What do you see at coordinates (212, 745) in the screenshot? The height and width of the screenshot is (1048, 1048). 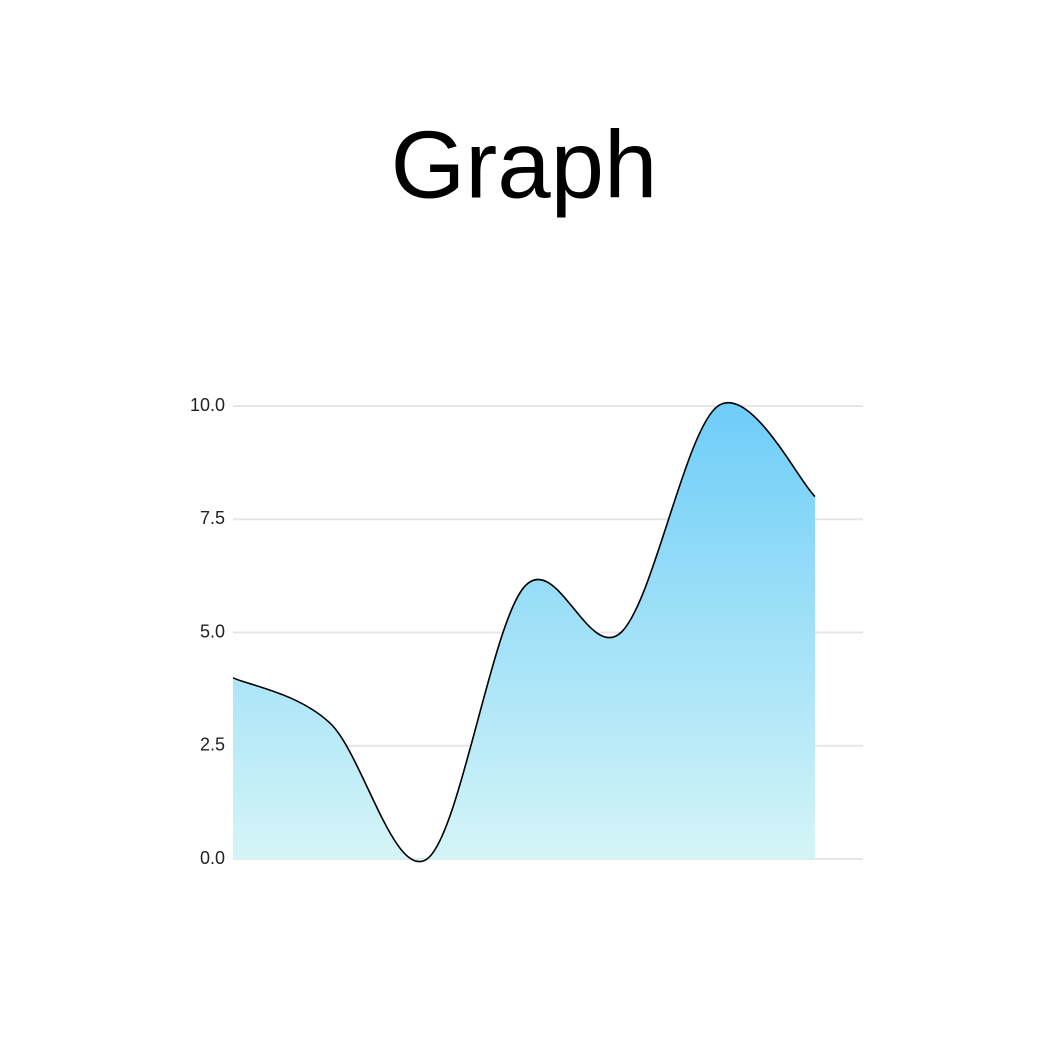 I see `y-tick-label: 2.5` at bounding box center [212, 745].